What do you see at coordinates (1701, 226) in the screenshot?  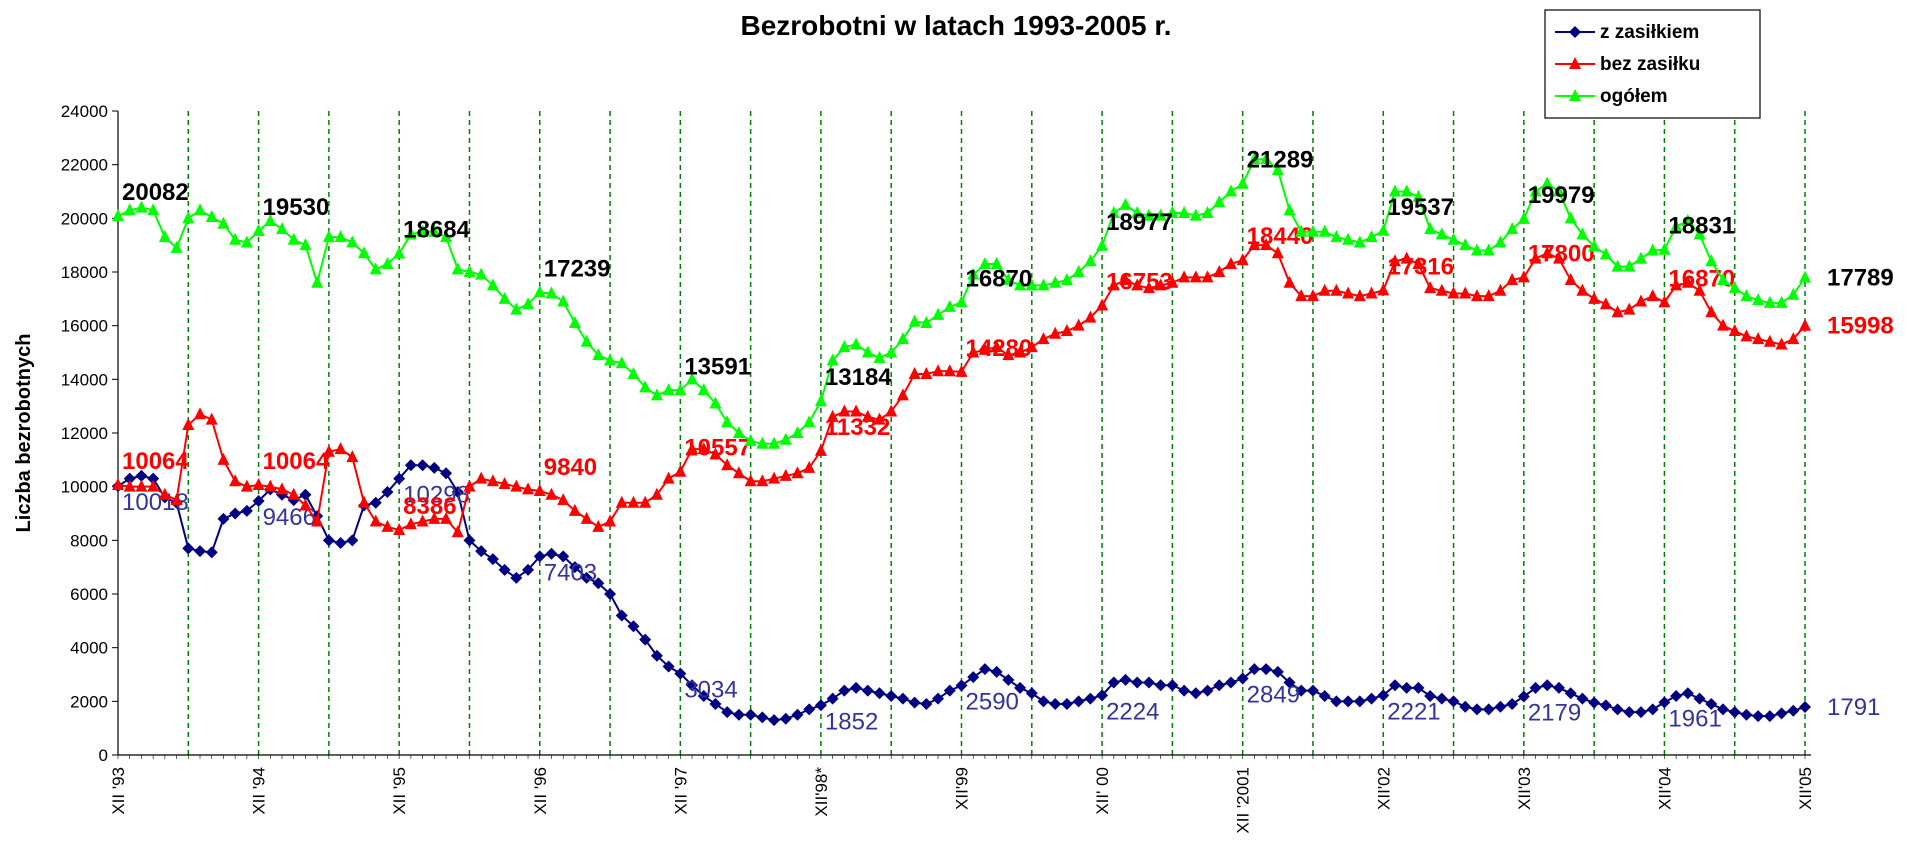 I see `data-label: 18831` at bounding box center [1701, 226].